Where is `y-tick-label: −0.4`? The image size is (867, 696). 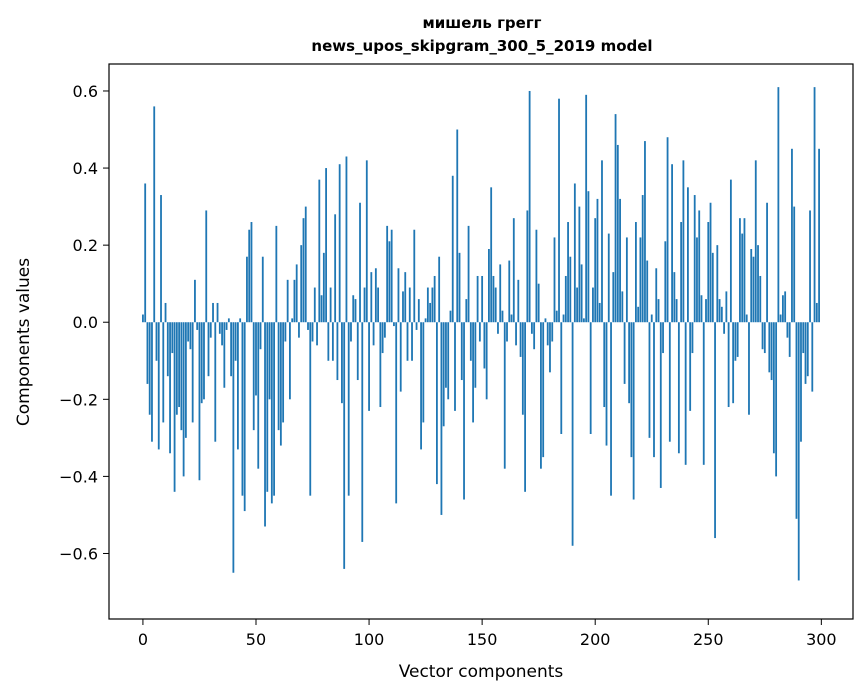 y-tick-label: −0.4 is located at coordinates (78, 476).